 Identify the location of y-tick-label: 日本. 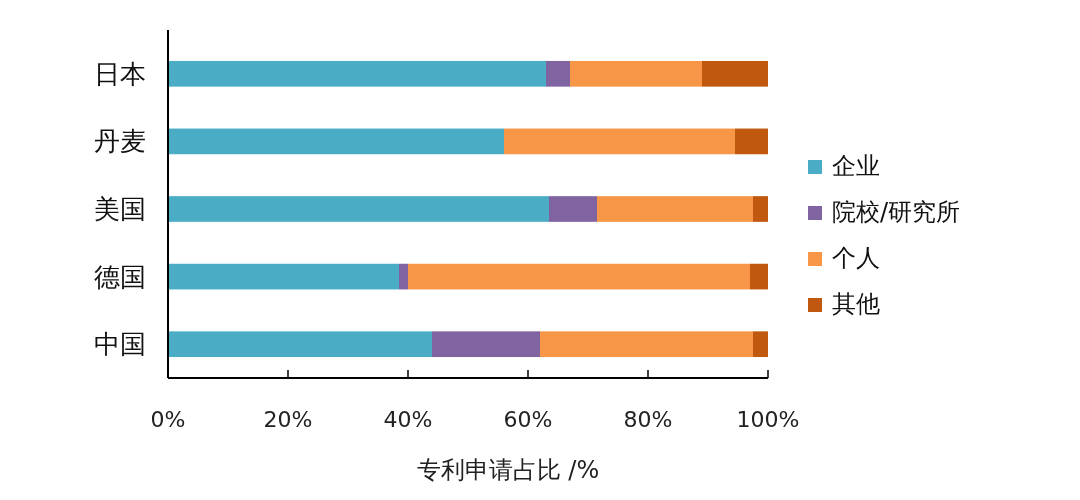
(120, 73).